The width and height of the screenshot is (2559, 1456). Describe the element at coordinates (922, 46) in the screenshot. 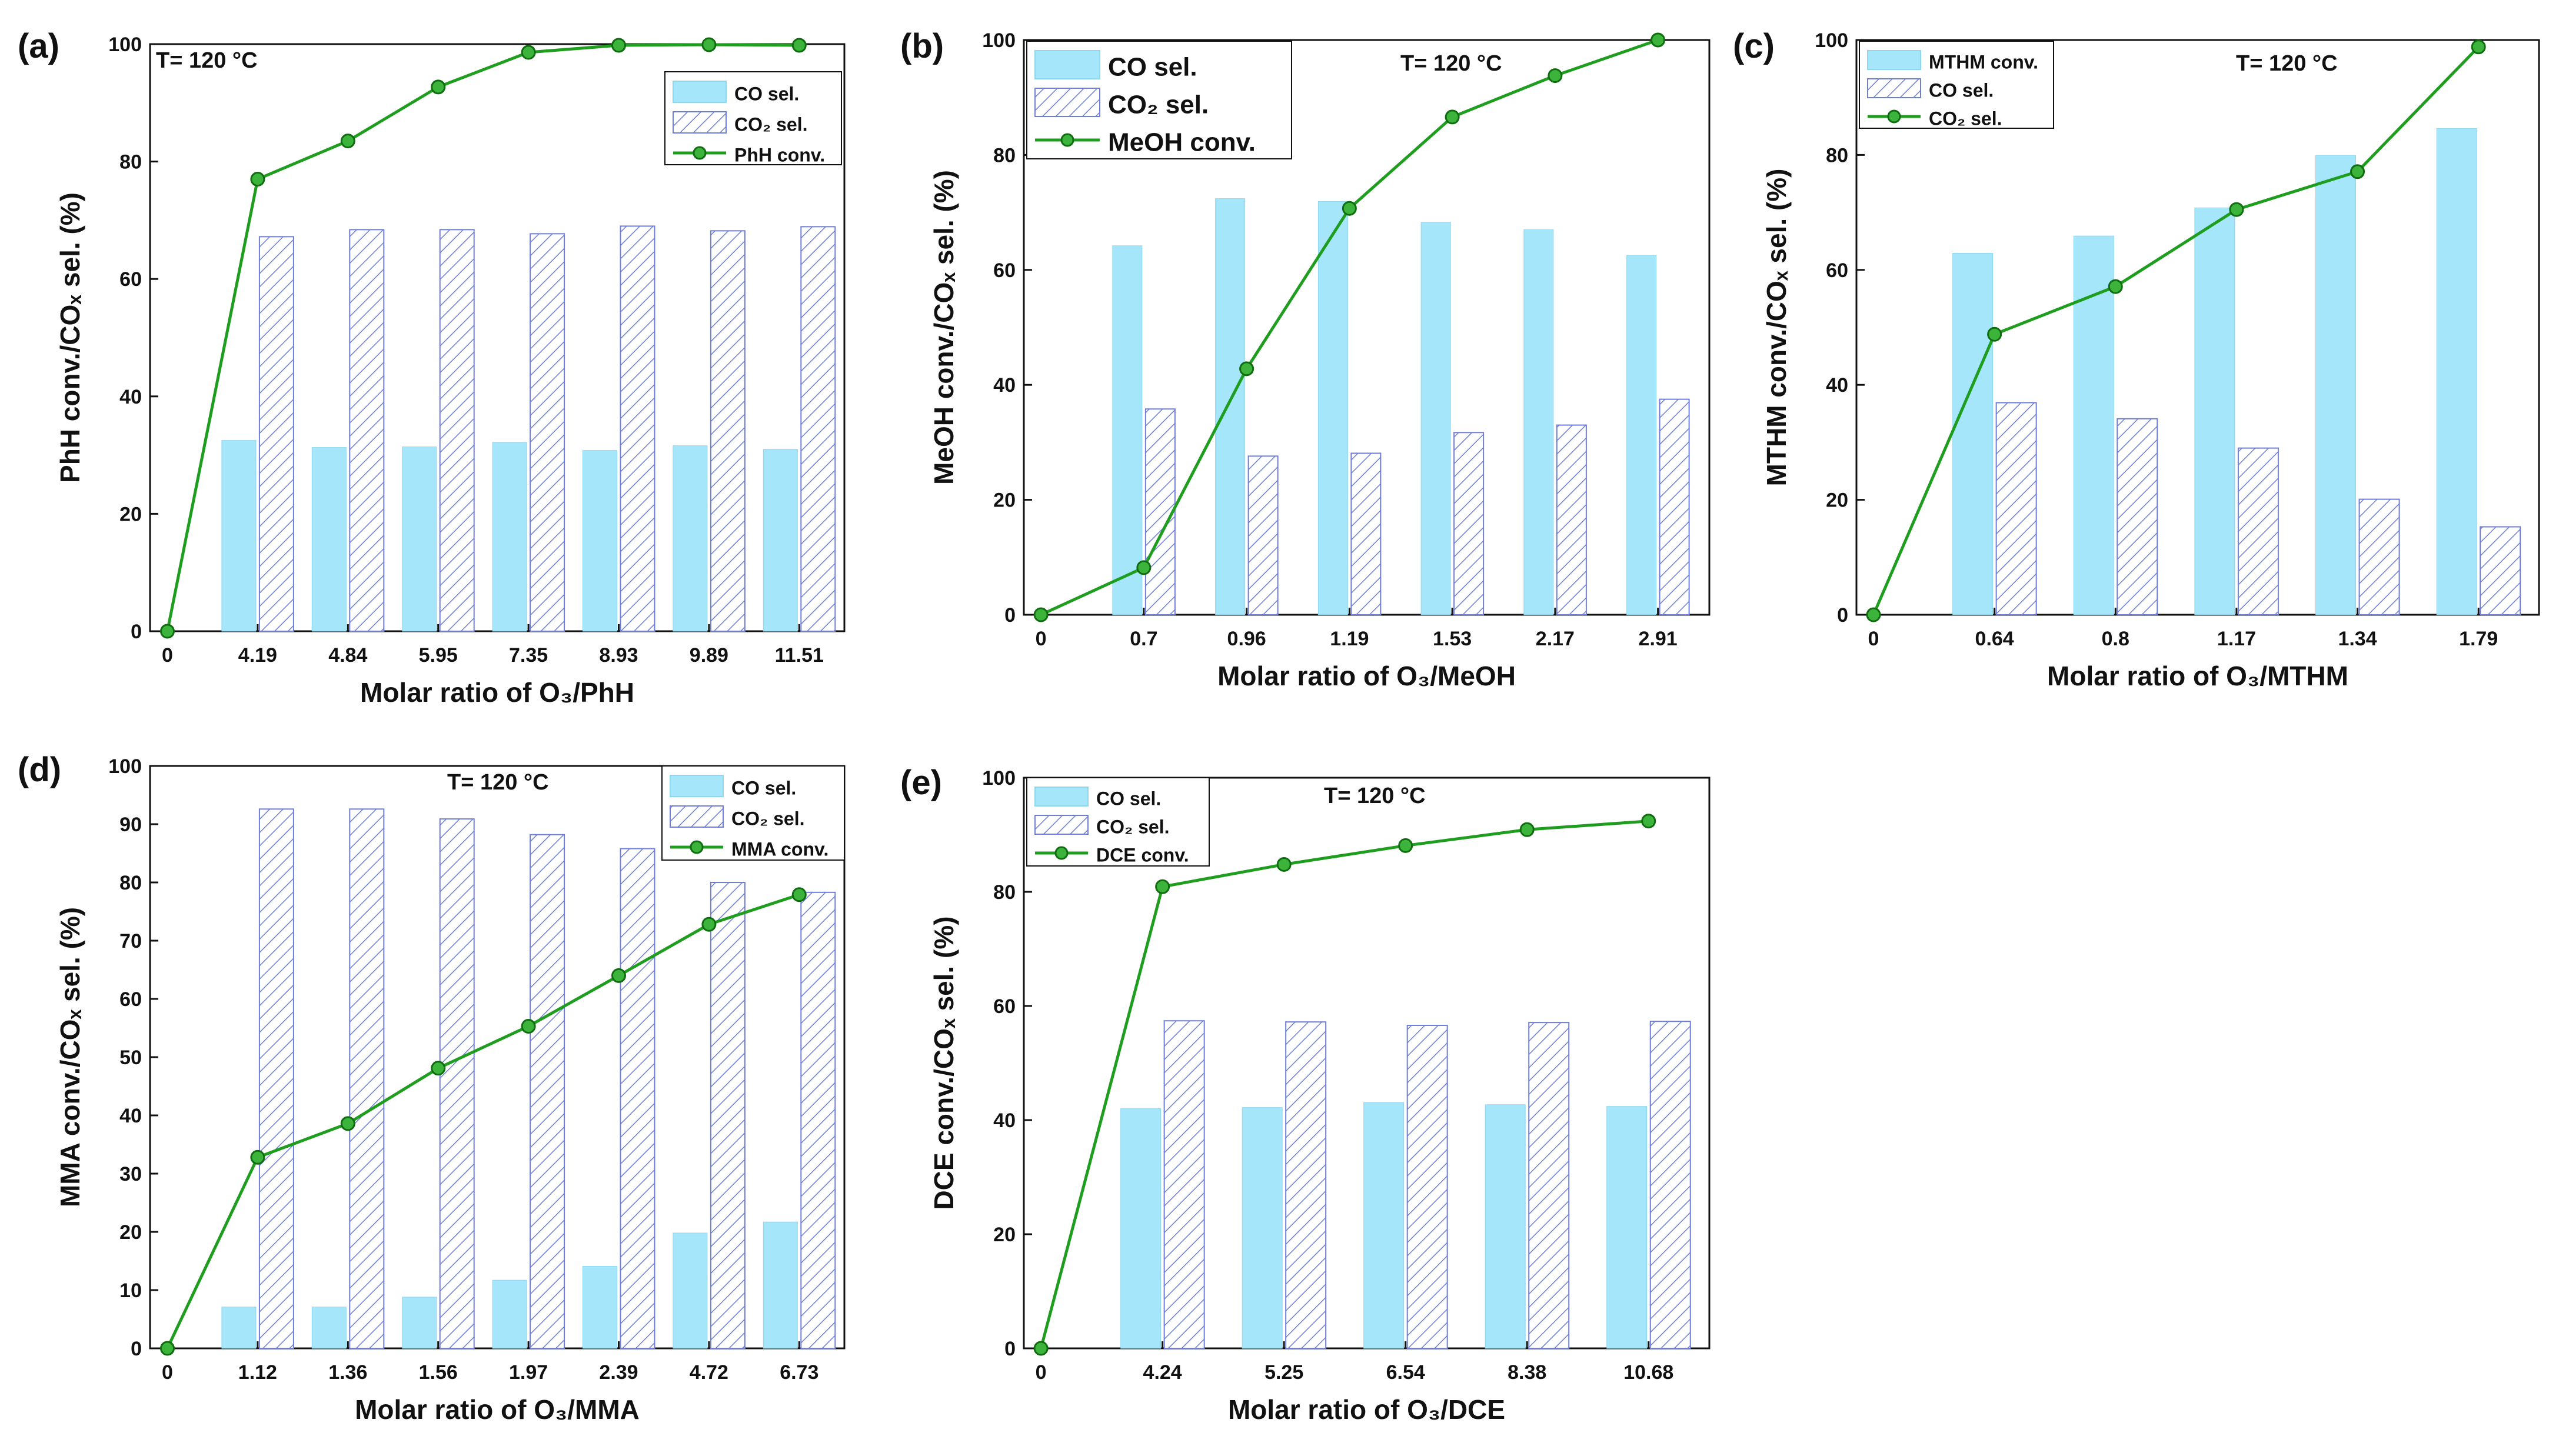

I see `panel-label: (b)` at that location.